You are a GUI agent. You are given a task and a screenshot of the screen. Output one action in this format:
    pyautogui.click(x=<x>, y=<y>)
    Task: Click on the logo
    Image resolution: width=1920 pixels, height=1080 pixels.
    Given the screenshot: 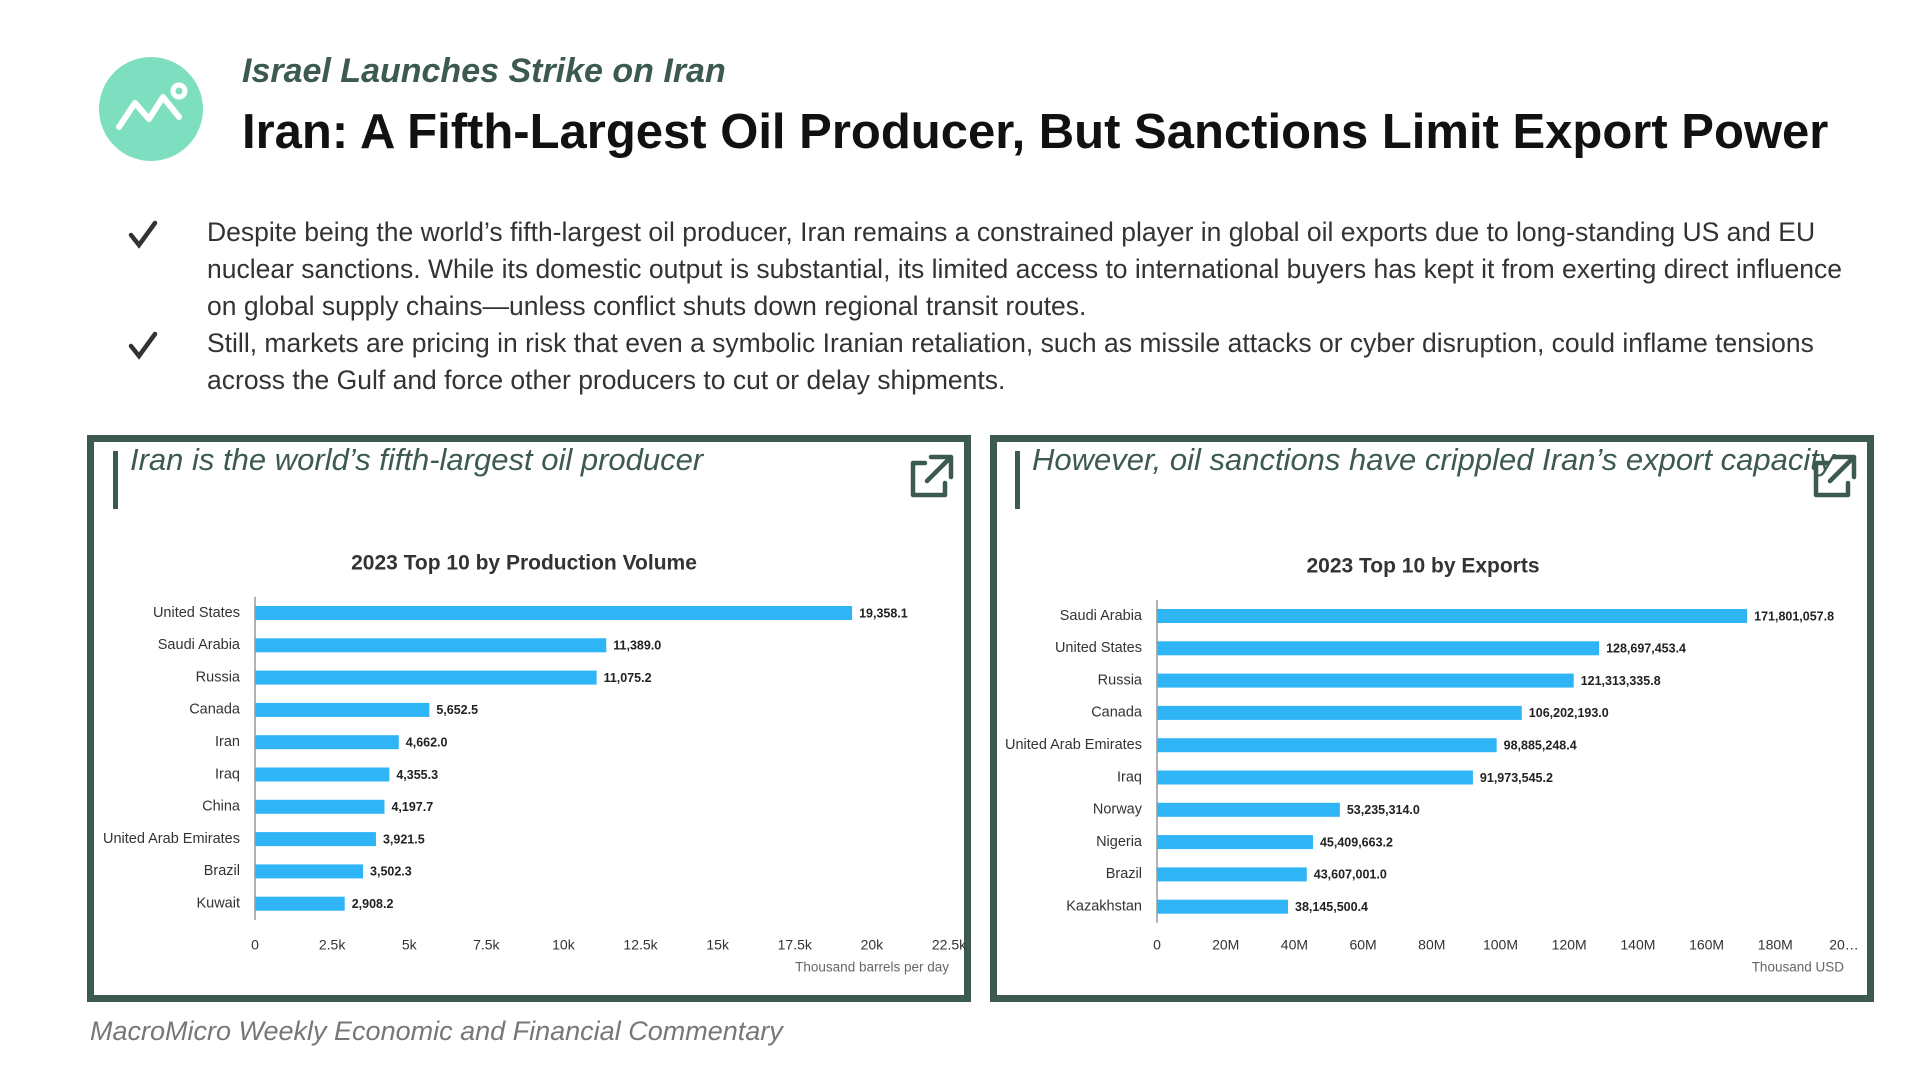 What is the action you would take?
    pyautogui.click(x=151, y=109)
    